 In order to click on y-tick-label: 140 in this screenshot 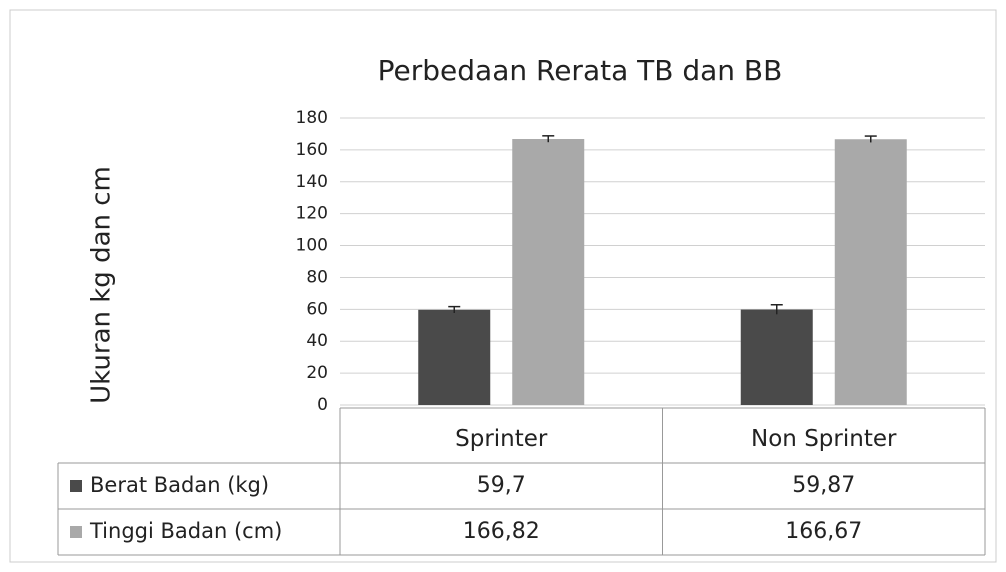, I will do `click(312, 182)`.